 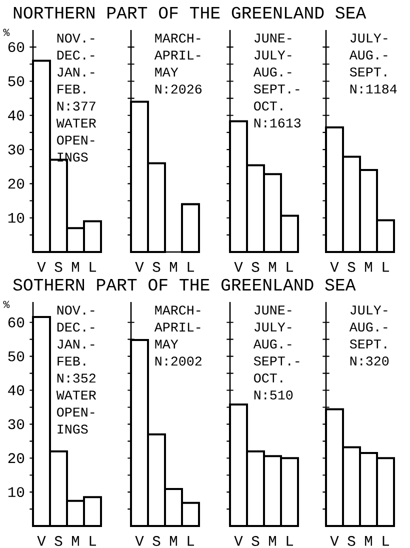 I want to click on annotation: N:320, so click(x=369, y=361).